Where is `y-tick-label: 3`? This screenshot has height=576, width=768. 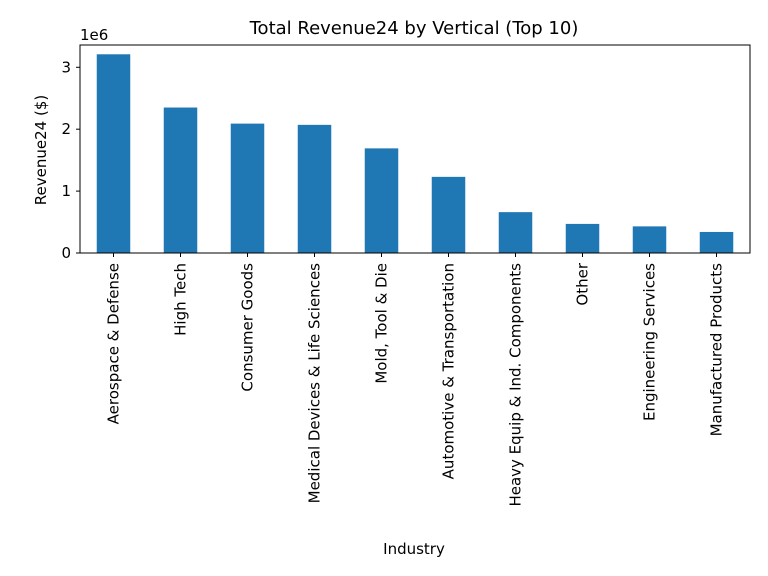 y-tick-label: 3 is located at coordinates (66, 67).